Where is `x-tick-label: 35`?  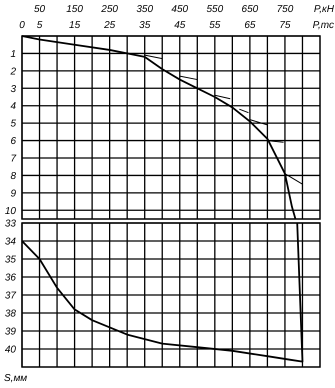 x-tick-label: 35 is located at coordinates (145, 25).